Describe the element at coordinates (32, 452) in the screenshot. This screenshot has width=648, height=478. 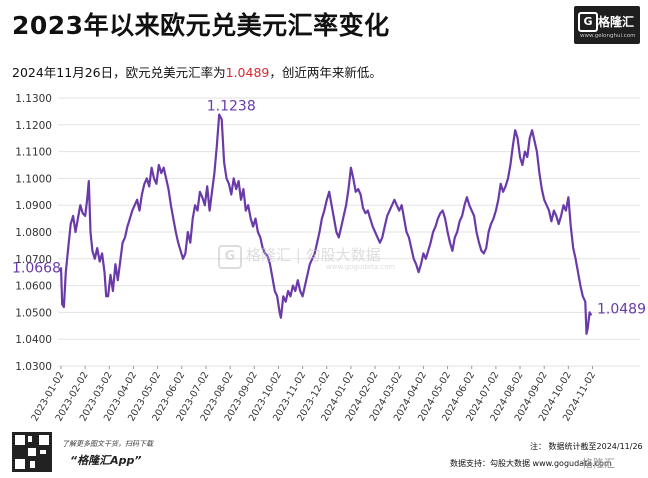
I see `qr-code` at that location.